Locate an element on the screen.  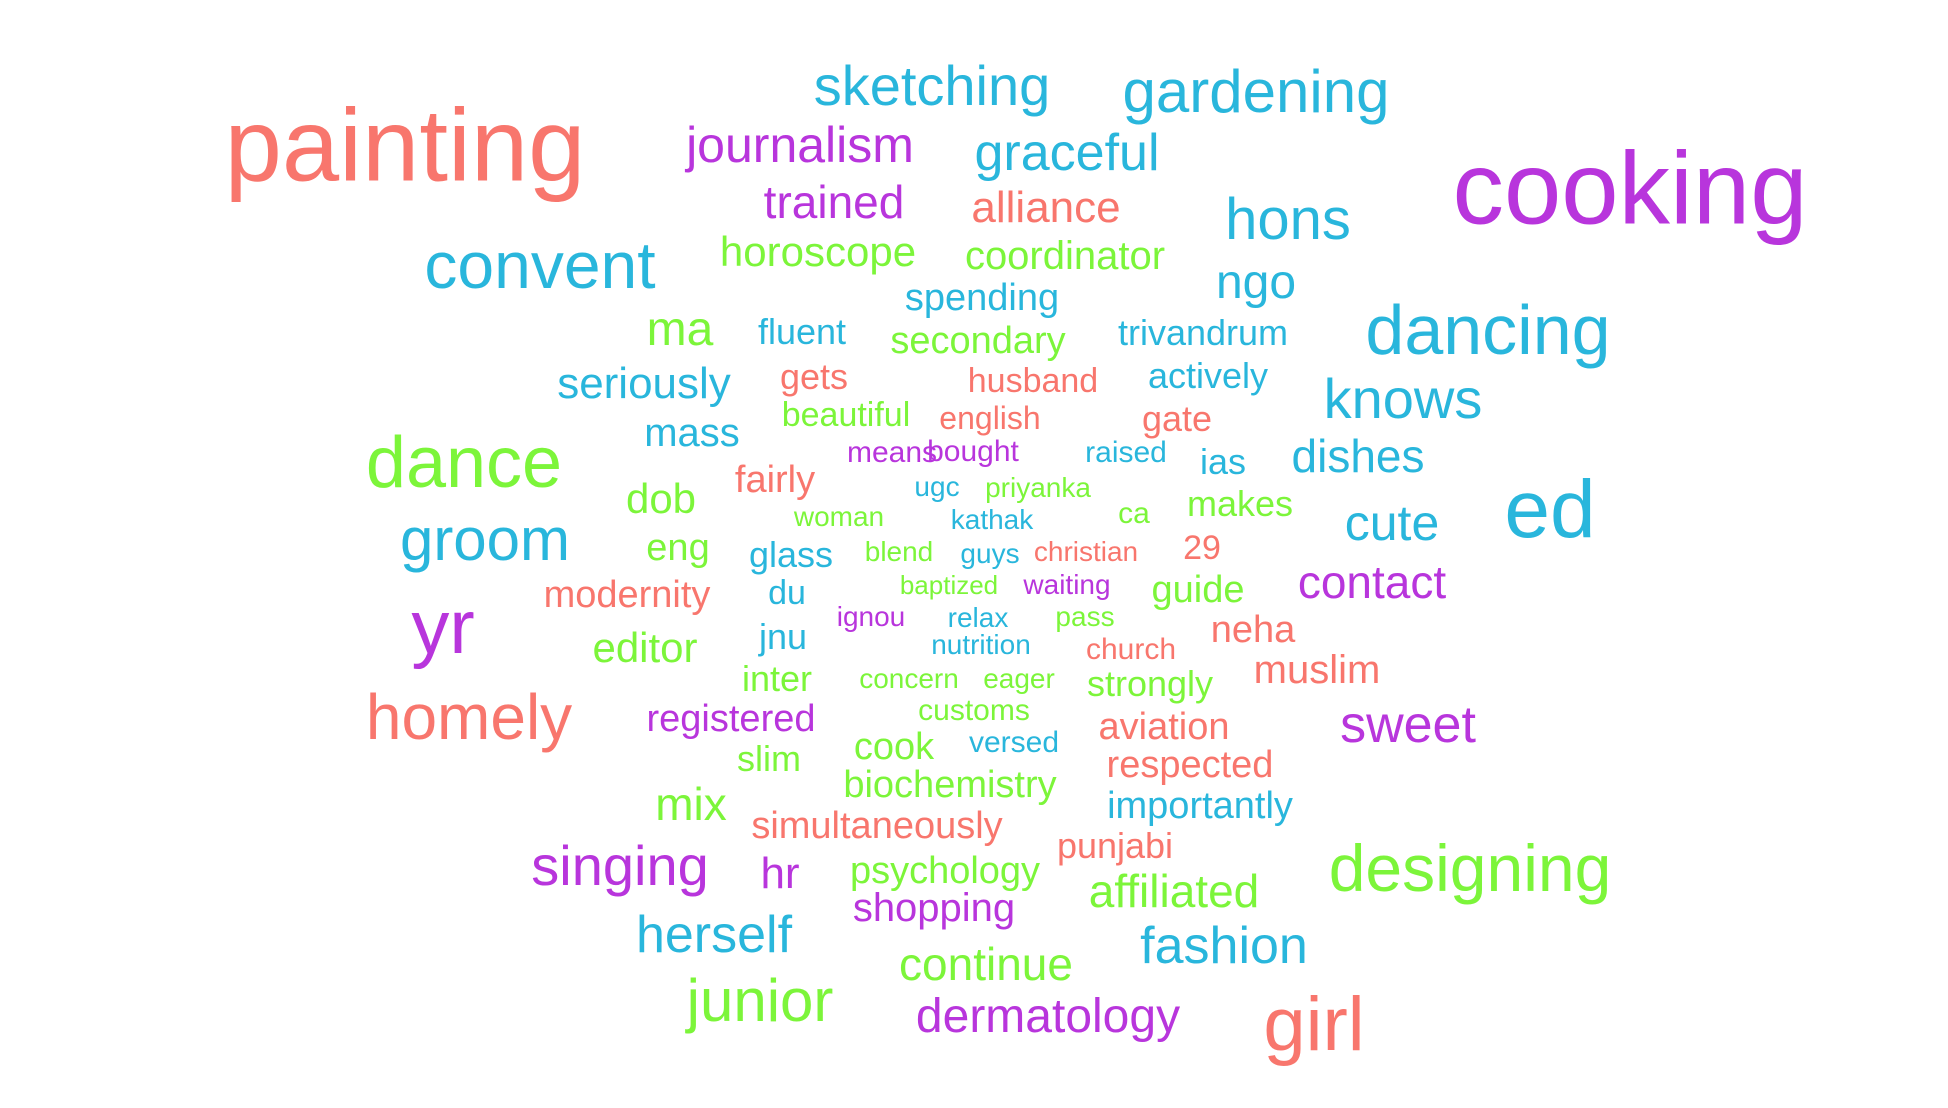
word-junior: junior is located at coordinates (760, 1000).